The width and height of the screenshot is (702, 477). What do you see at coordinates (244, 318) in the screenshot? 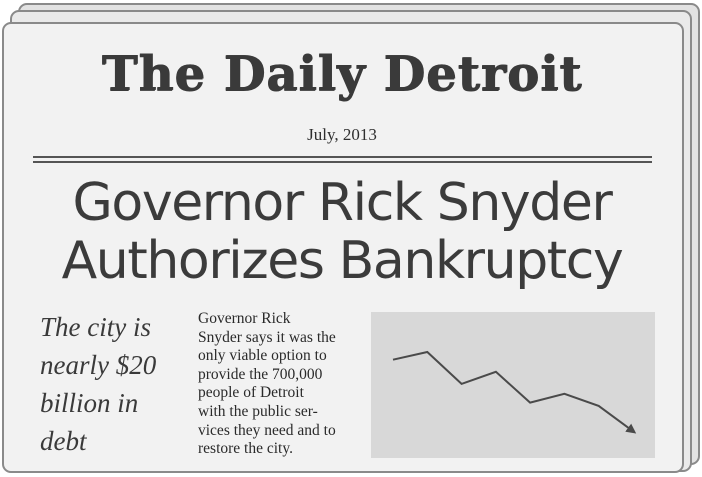
I see `body-line: Governor Rick` at bounding box center [244, 318].